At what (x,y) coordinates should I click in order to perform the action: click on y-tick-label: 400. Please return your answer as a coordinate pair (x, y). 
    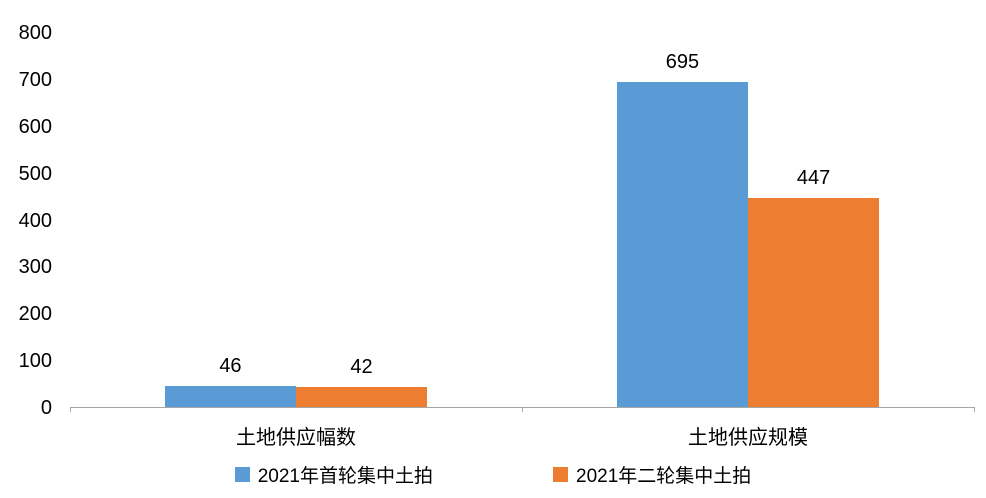
    Looking at the image, I should click on (35, 220).